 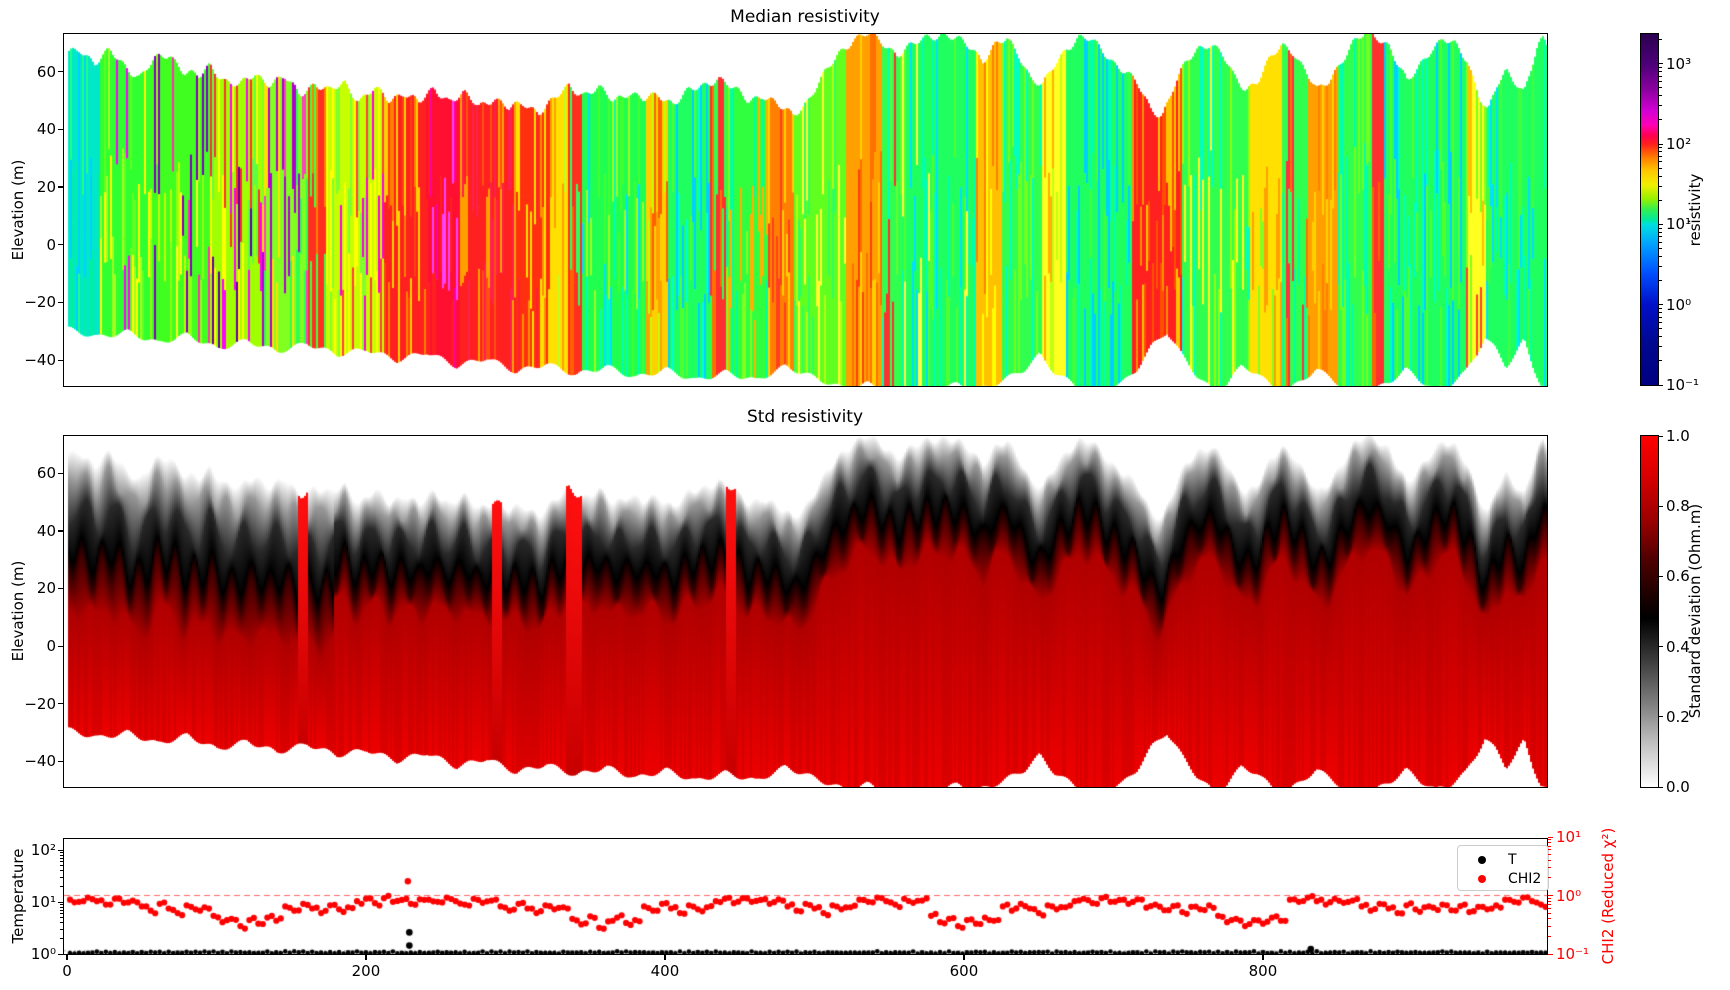 What do you see at coordinates (46, 71) in the screenshot?
I see `ytick-label: 60` at bounding box center [46, 71].